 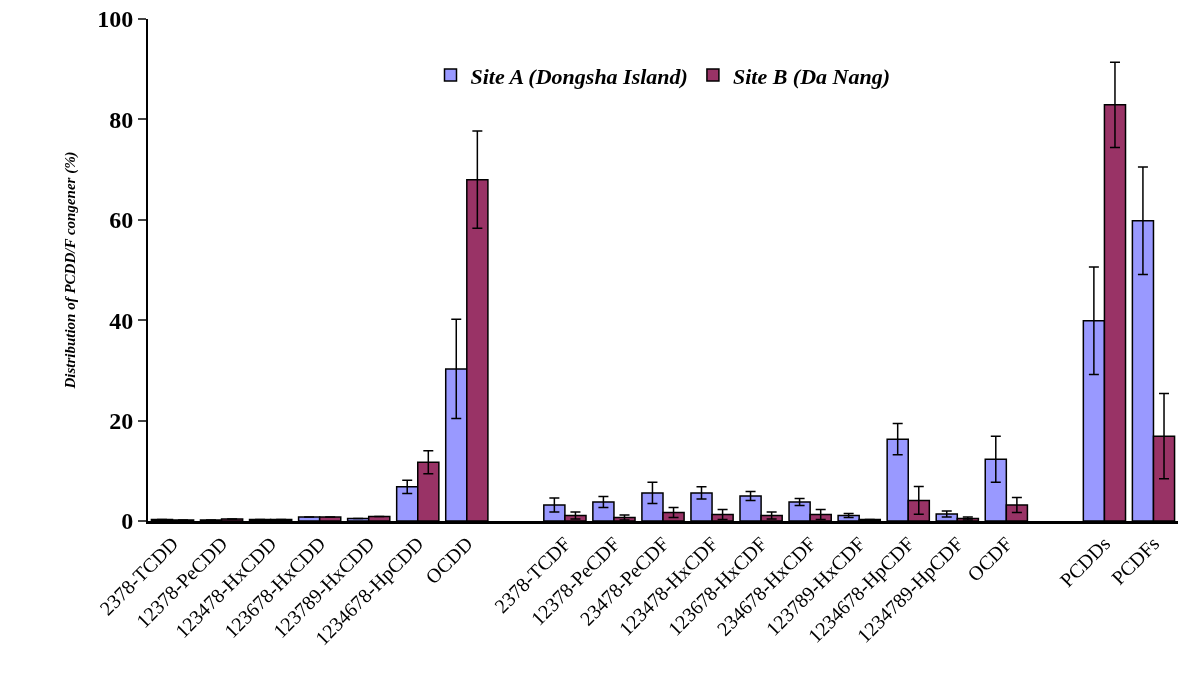 I want to click on y-tick-label: 40, so click(x=121, y=320).